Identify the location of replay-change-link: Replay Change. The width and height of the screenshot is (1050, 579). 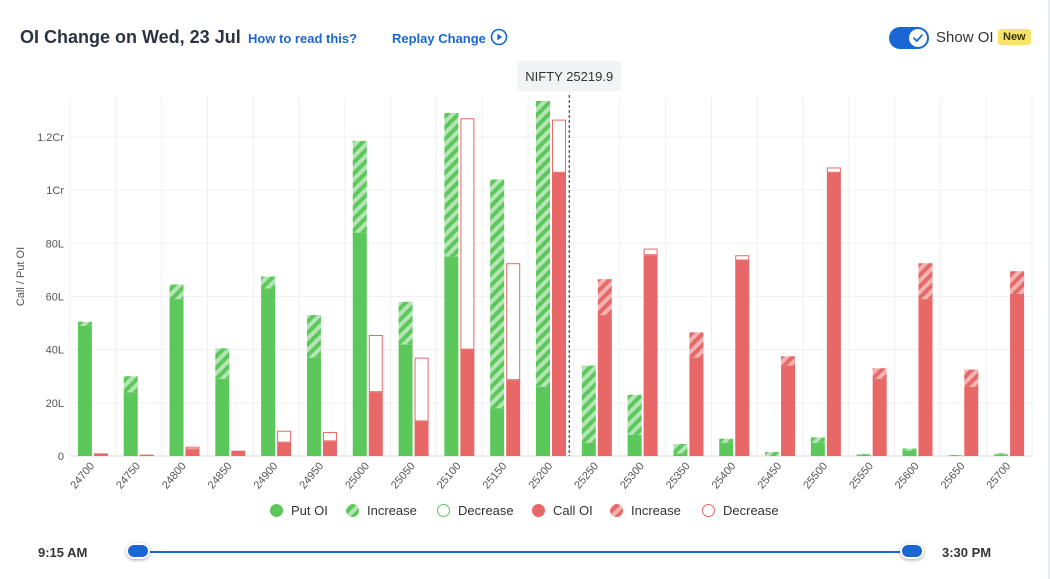
(439, 38).